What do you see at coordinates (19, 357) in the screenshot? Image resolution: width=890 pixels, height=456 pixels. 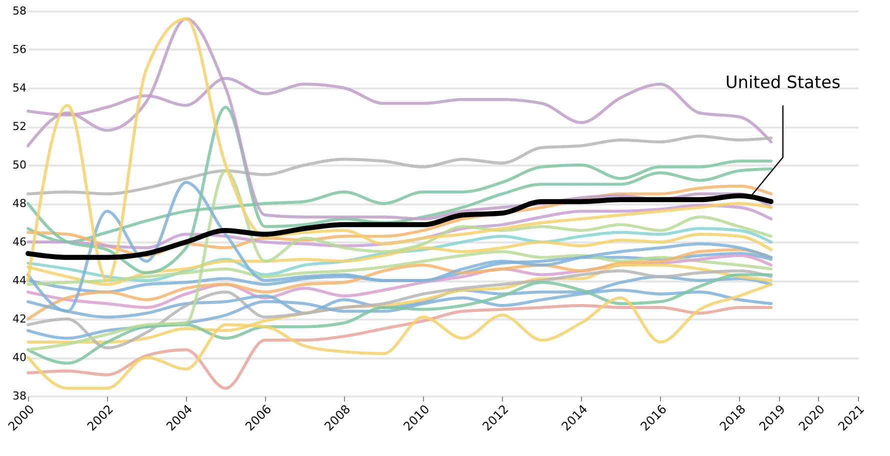 I see `y-tick-label: 40` at bounding box center [19, 357].